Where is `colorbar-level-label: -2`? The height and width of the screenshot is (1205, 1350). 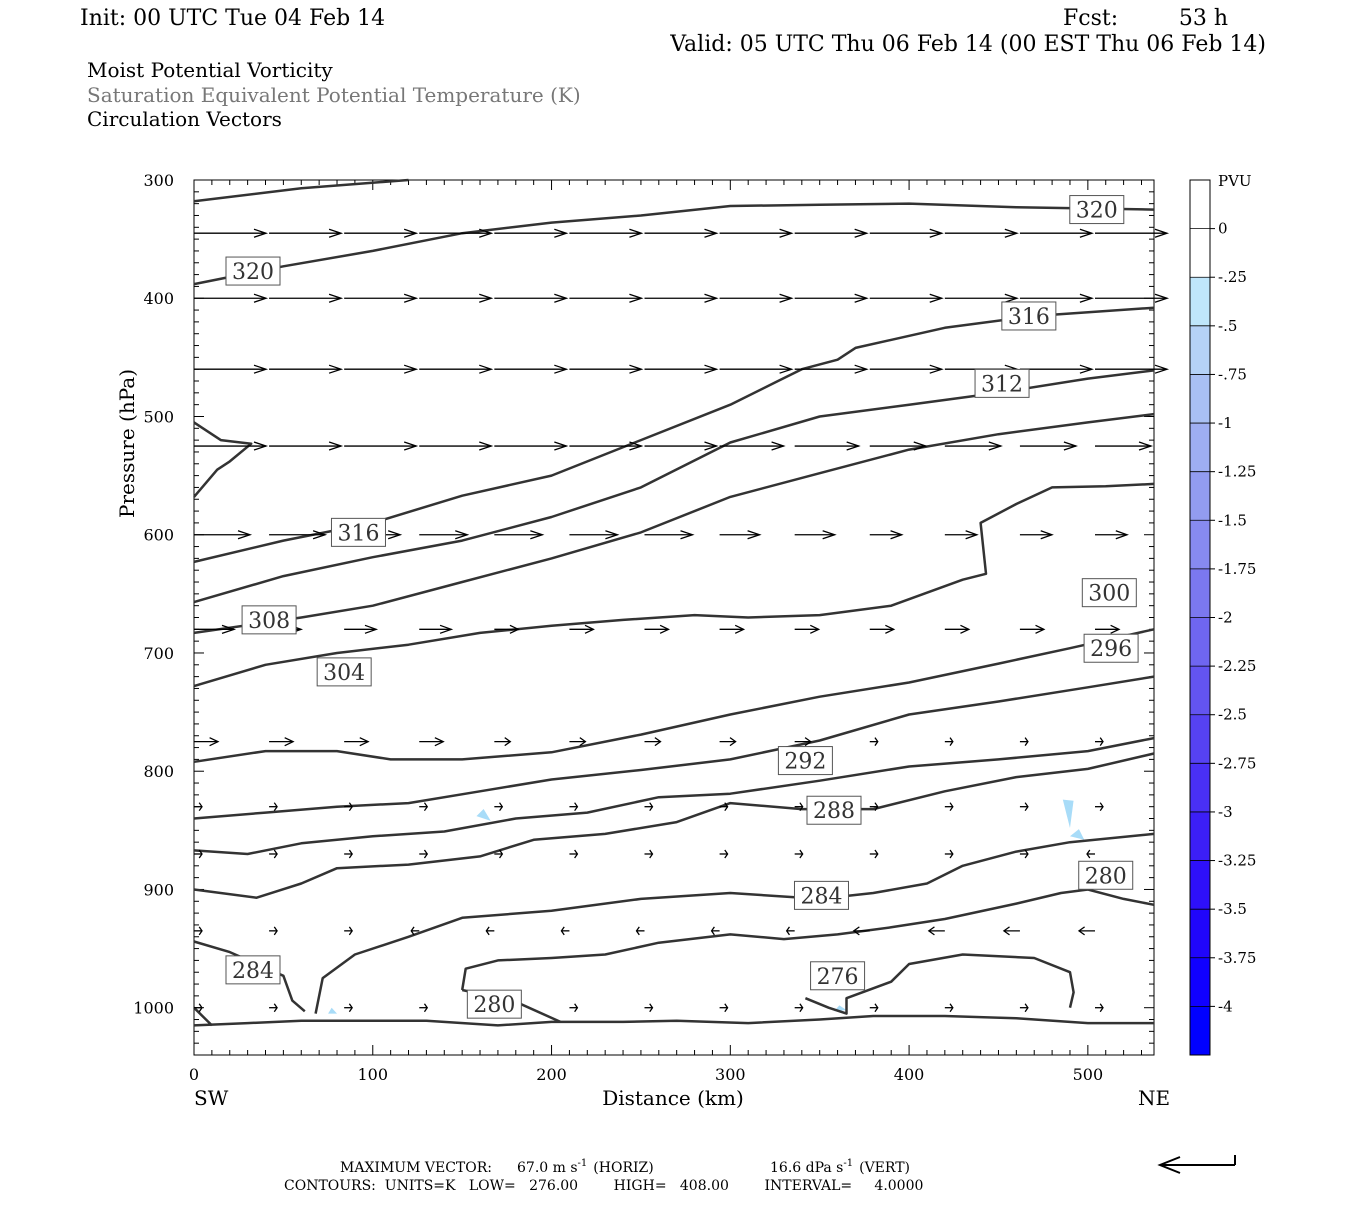 colorbar-level-label: -2 is located at coordinates (1225, 618).